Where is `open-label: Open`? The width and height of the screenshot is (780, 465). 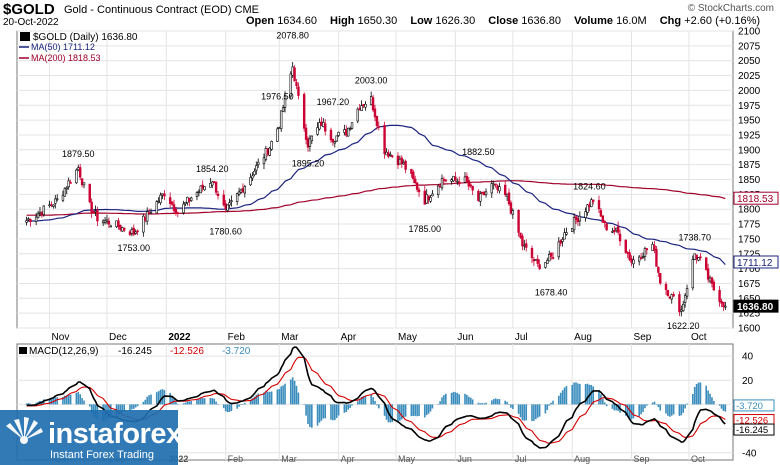
open-label: Open is located at coordinates (260, 21).